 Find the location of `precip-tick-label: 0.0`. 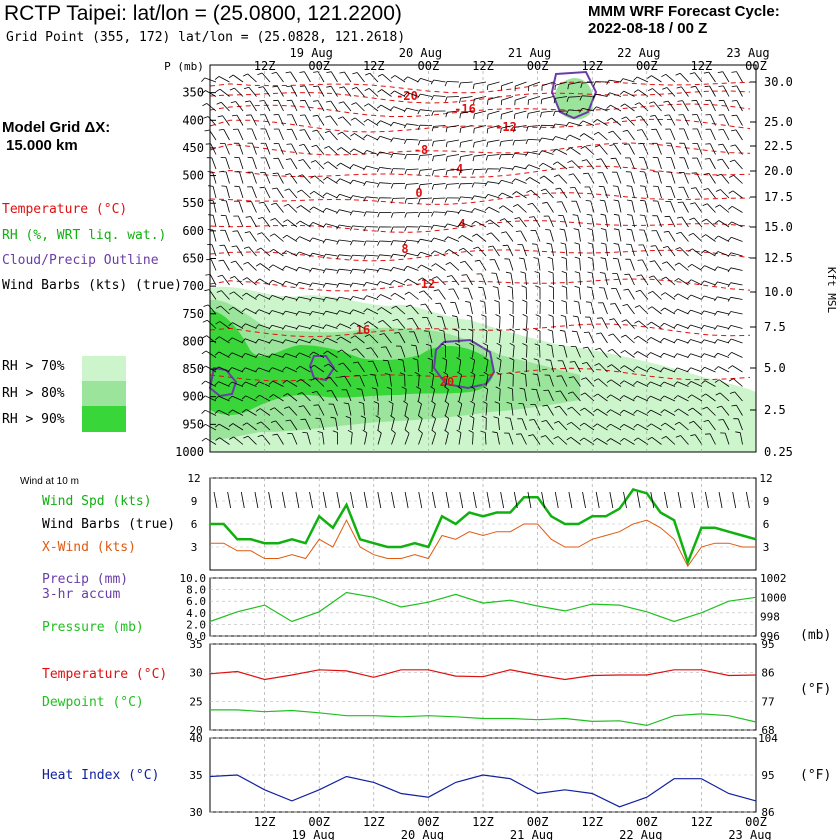

precip-tick-label: 0.0 is located at coordinates (196, 636).